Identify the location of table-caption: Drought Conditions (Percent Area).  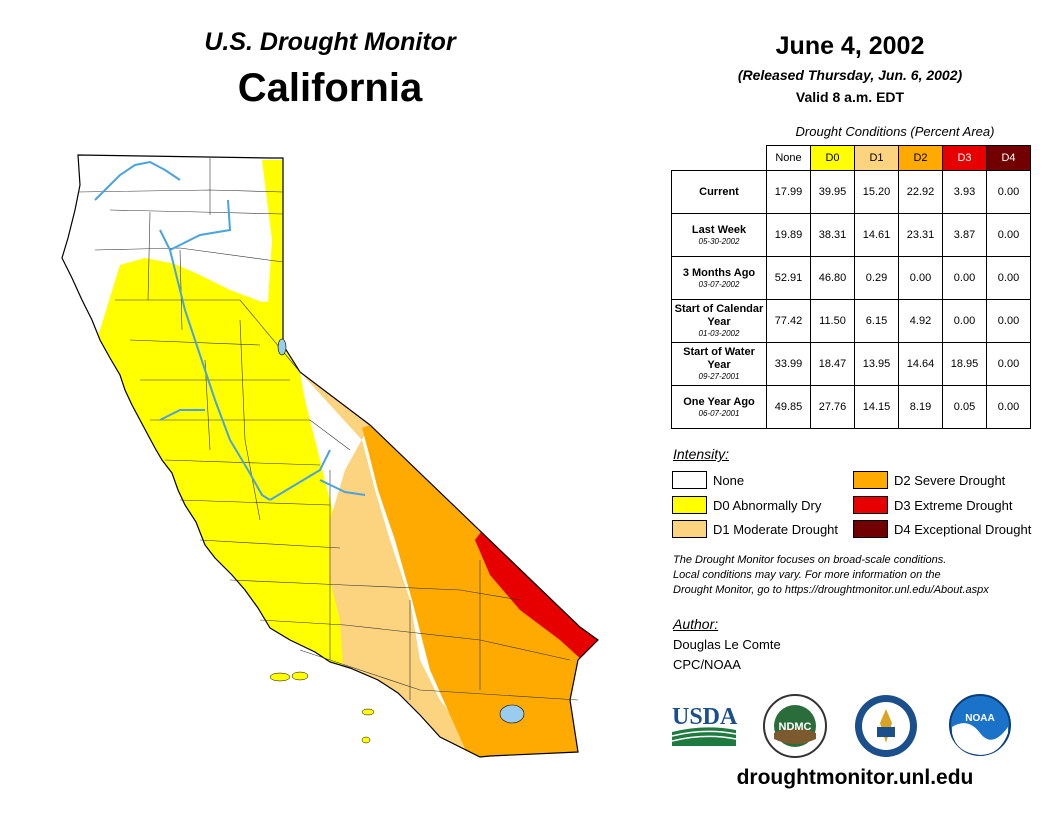
(895, 131).